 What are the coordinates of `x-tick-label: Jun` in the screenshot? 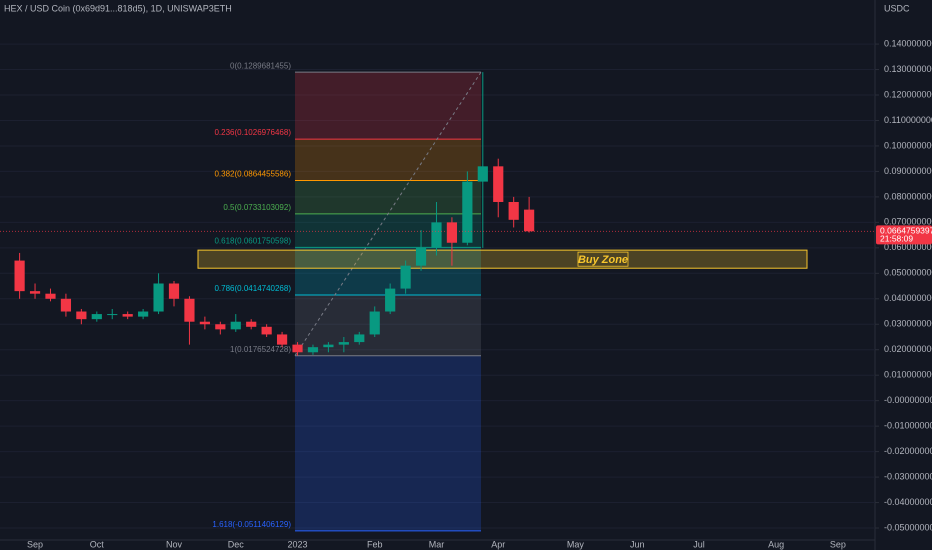 It's located at (637, 544).